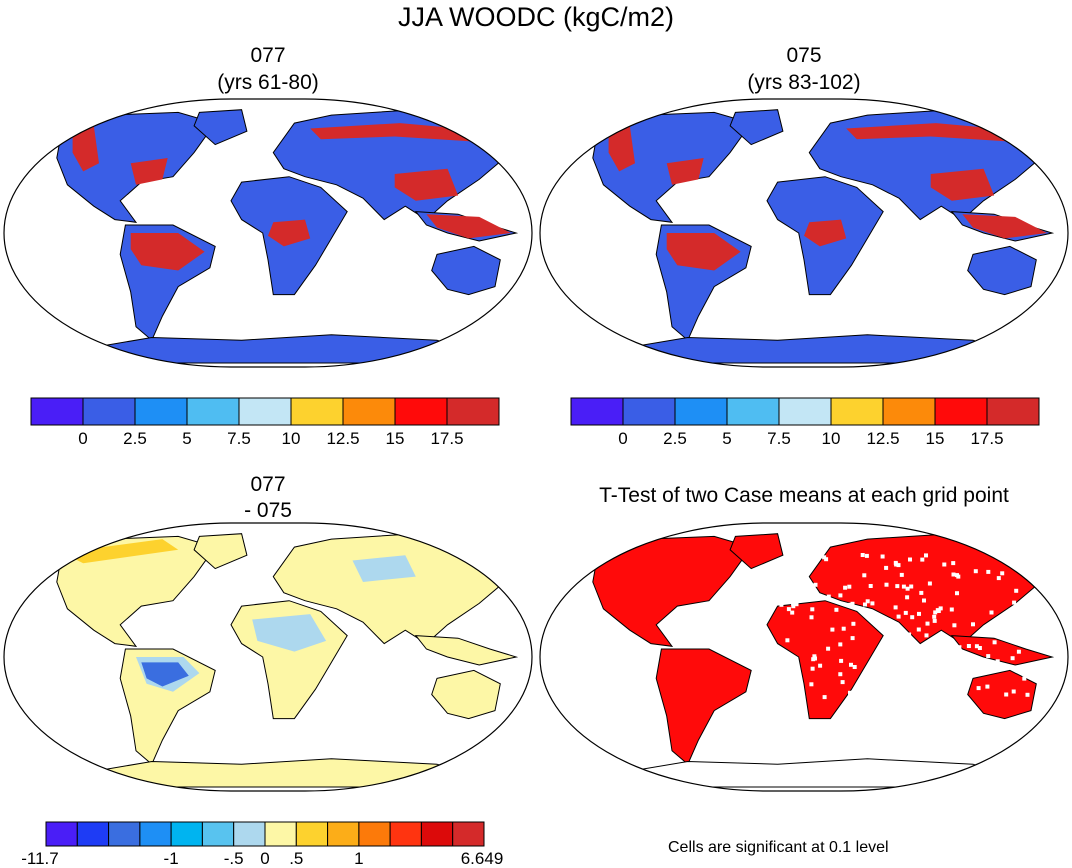  What do you see at coordinates (395, 438) in the screenshot?
I see `colorbar-tick-label: 15` at bounding box center [395, 438].